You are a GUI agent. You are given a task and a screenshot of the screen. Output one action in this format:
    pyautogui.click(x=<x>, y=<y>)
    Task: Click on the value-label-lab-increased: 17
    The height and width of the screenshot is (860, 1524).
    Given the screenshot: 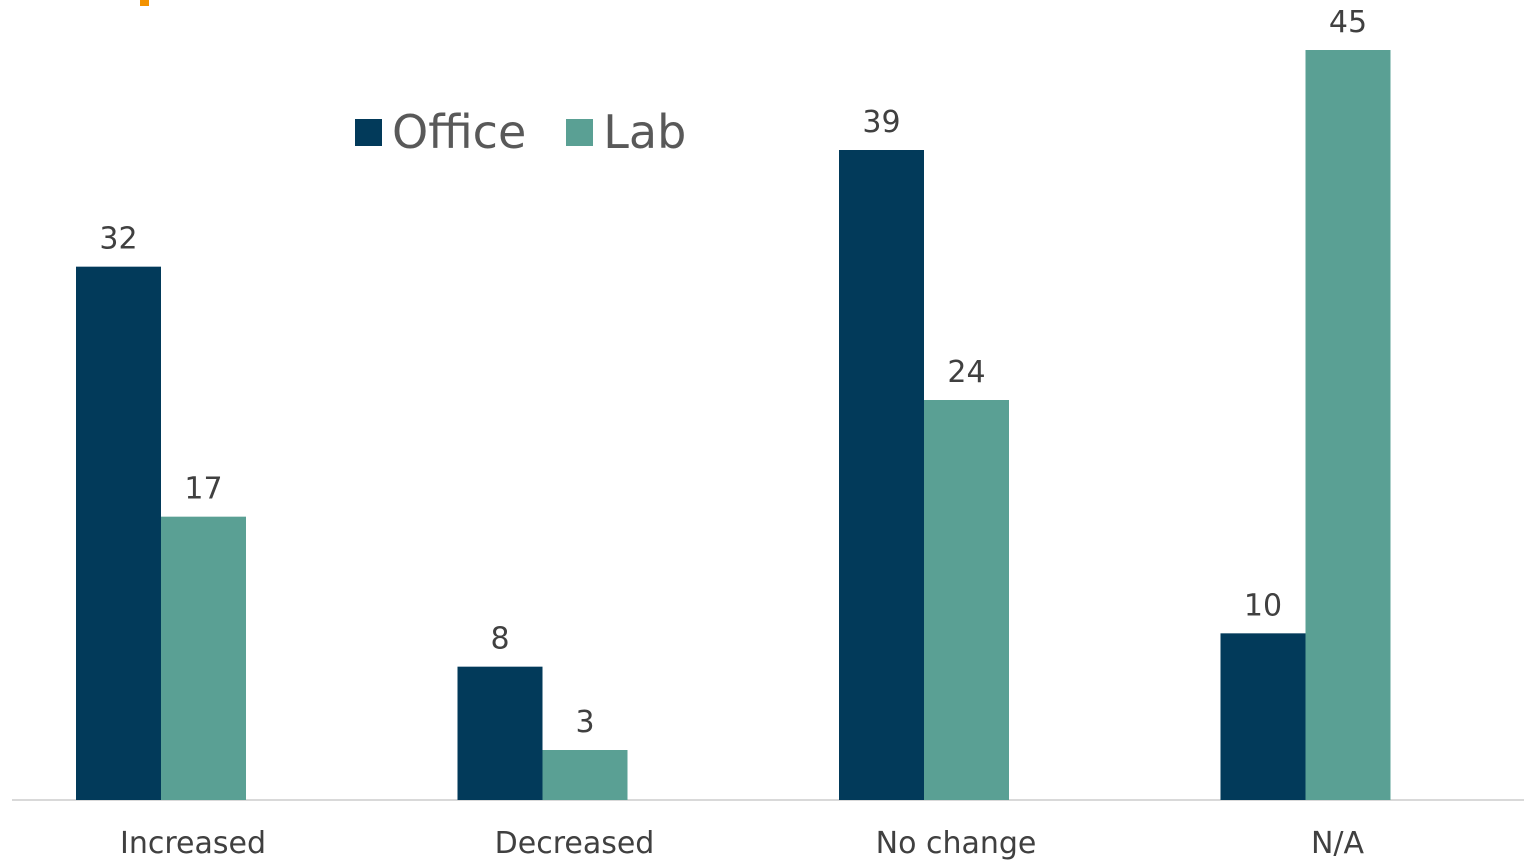 What is the action you would take?
    pyautogui.click(x=203, y=489)
    